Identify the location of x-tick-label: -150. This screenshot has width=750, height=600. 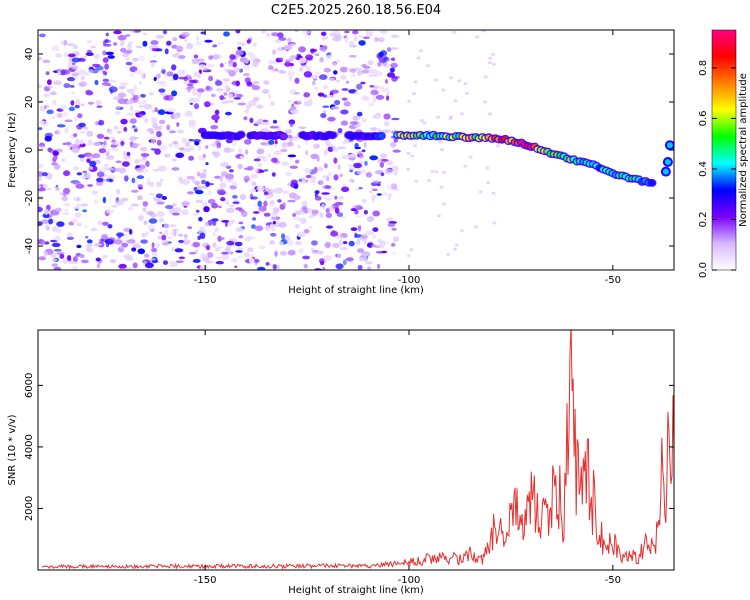
(205, 580).